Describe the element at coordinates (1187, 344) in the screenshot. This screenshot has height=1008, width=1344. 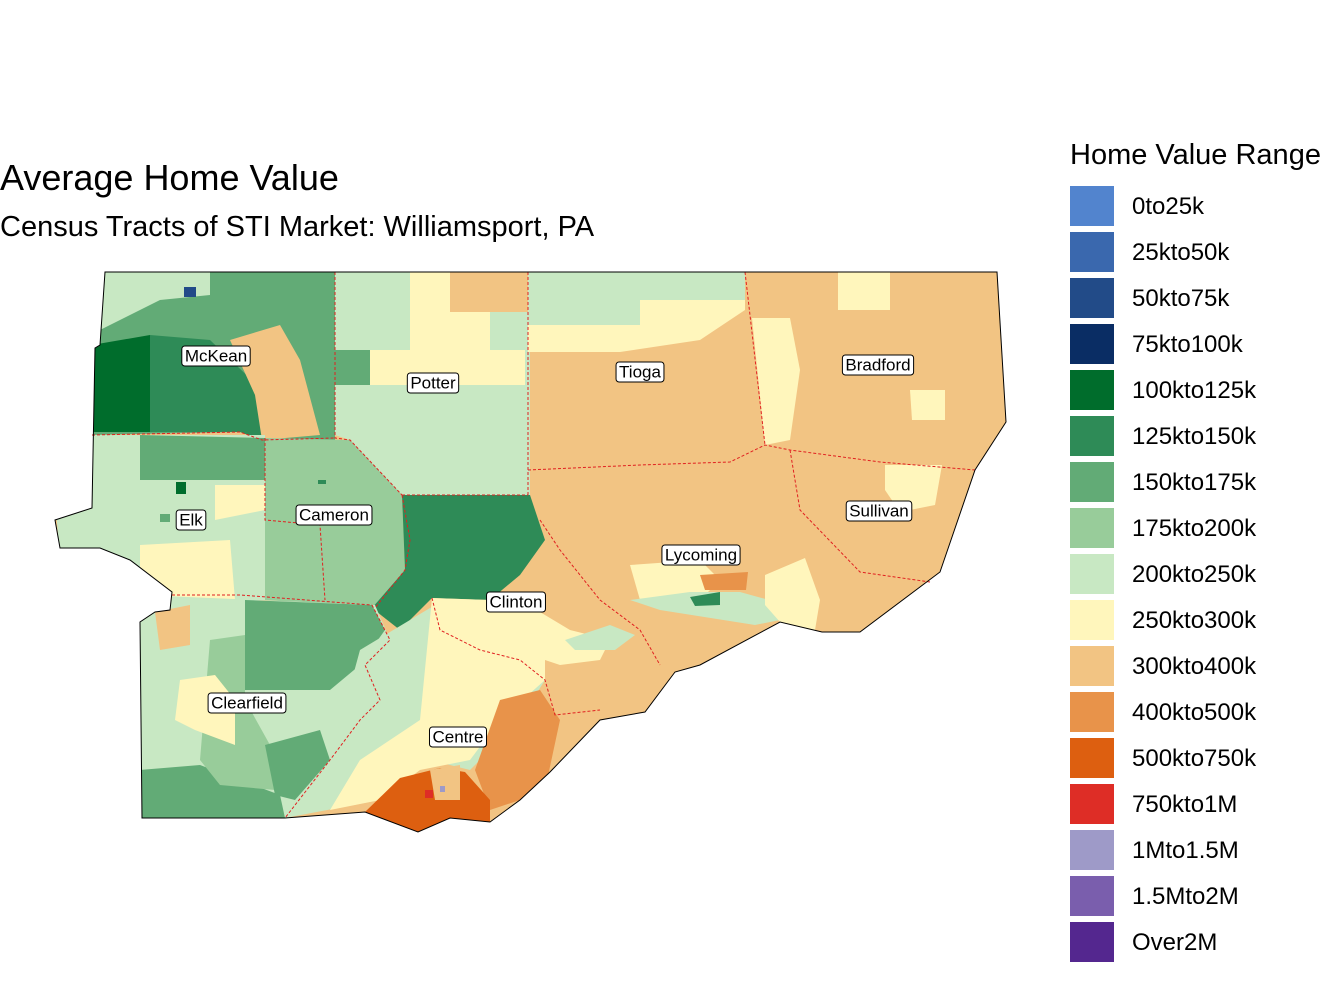
I see `legend-label: 75kto100k` at that location.